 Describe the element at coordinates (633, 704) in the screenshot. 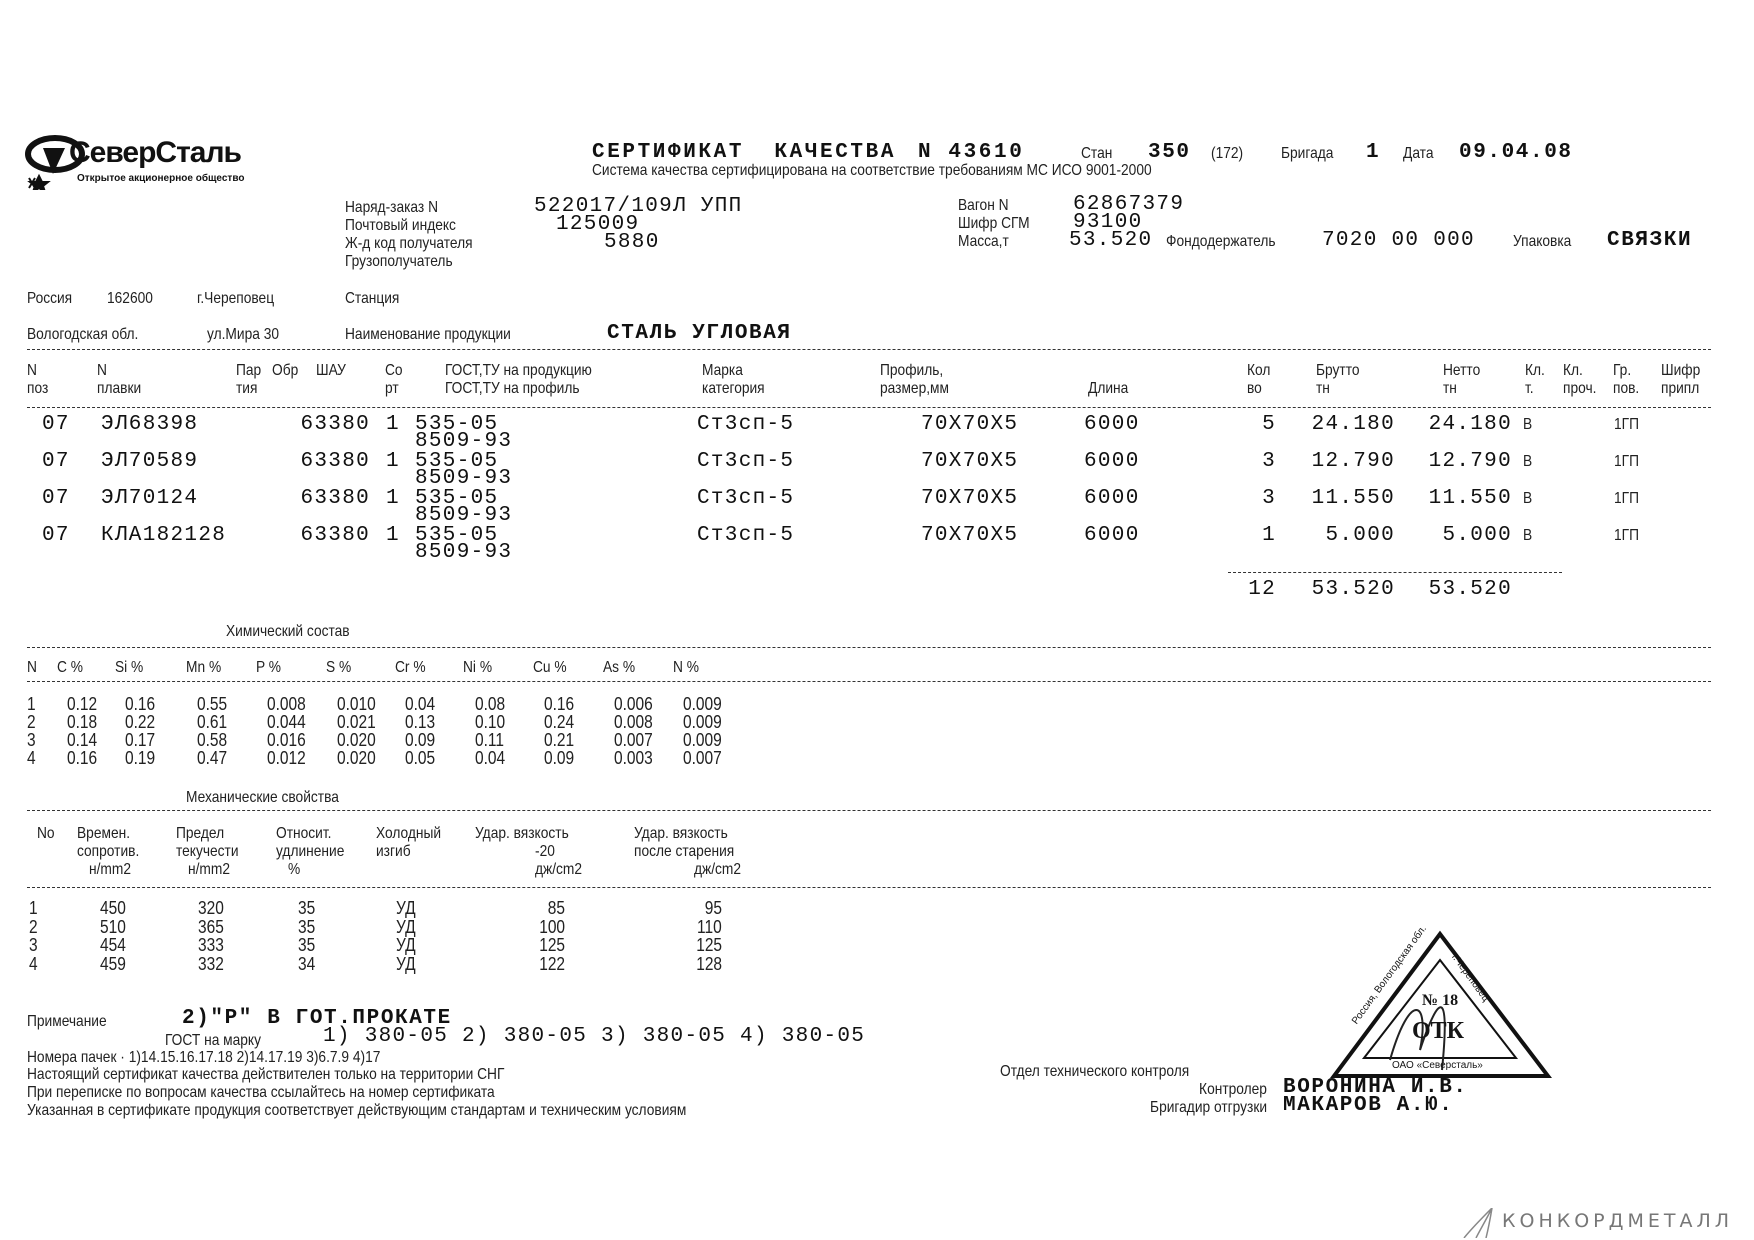

I see `chem-cell: 0.006` at that location.